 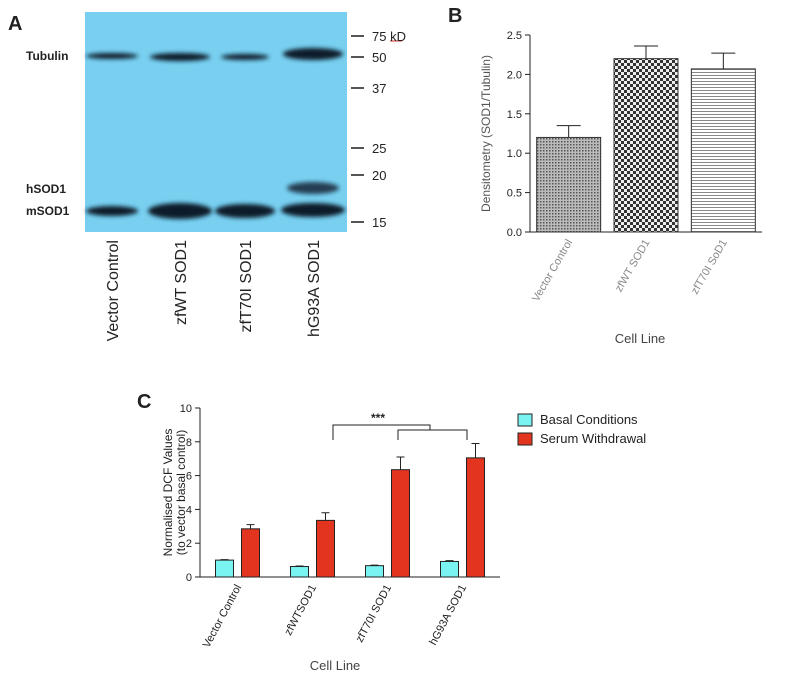 What do you see at coordinates (593, 438) in the screenshot?
I see `legend-label: Serum Withdrawal` at bounding box center [593, 438].